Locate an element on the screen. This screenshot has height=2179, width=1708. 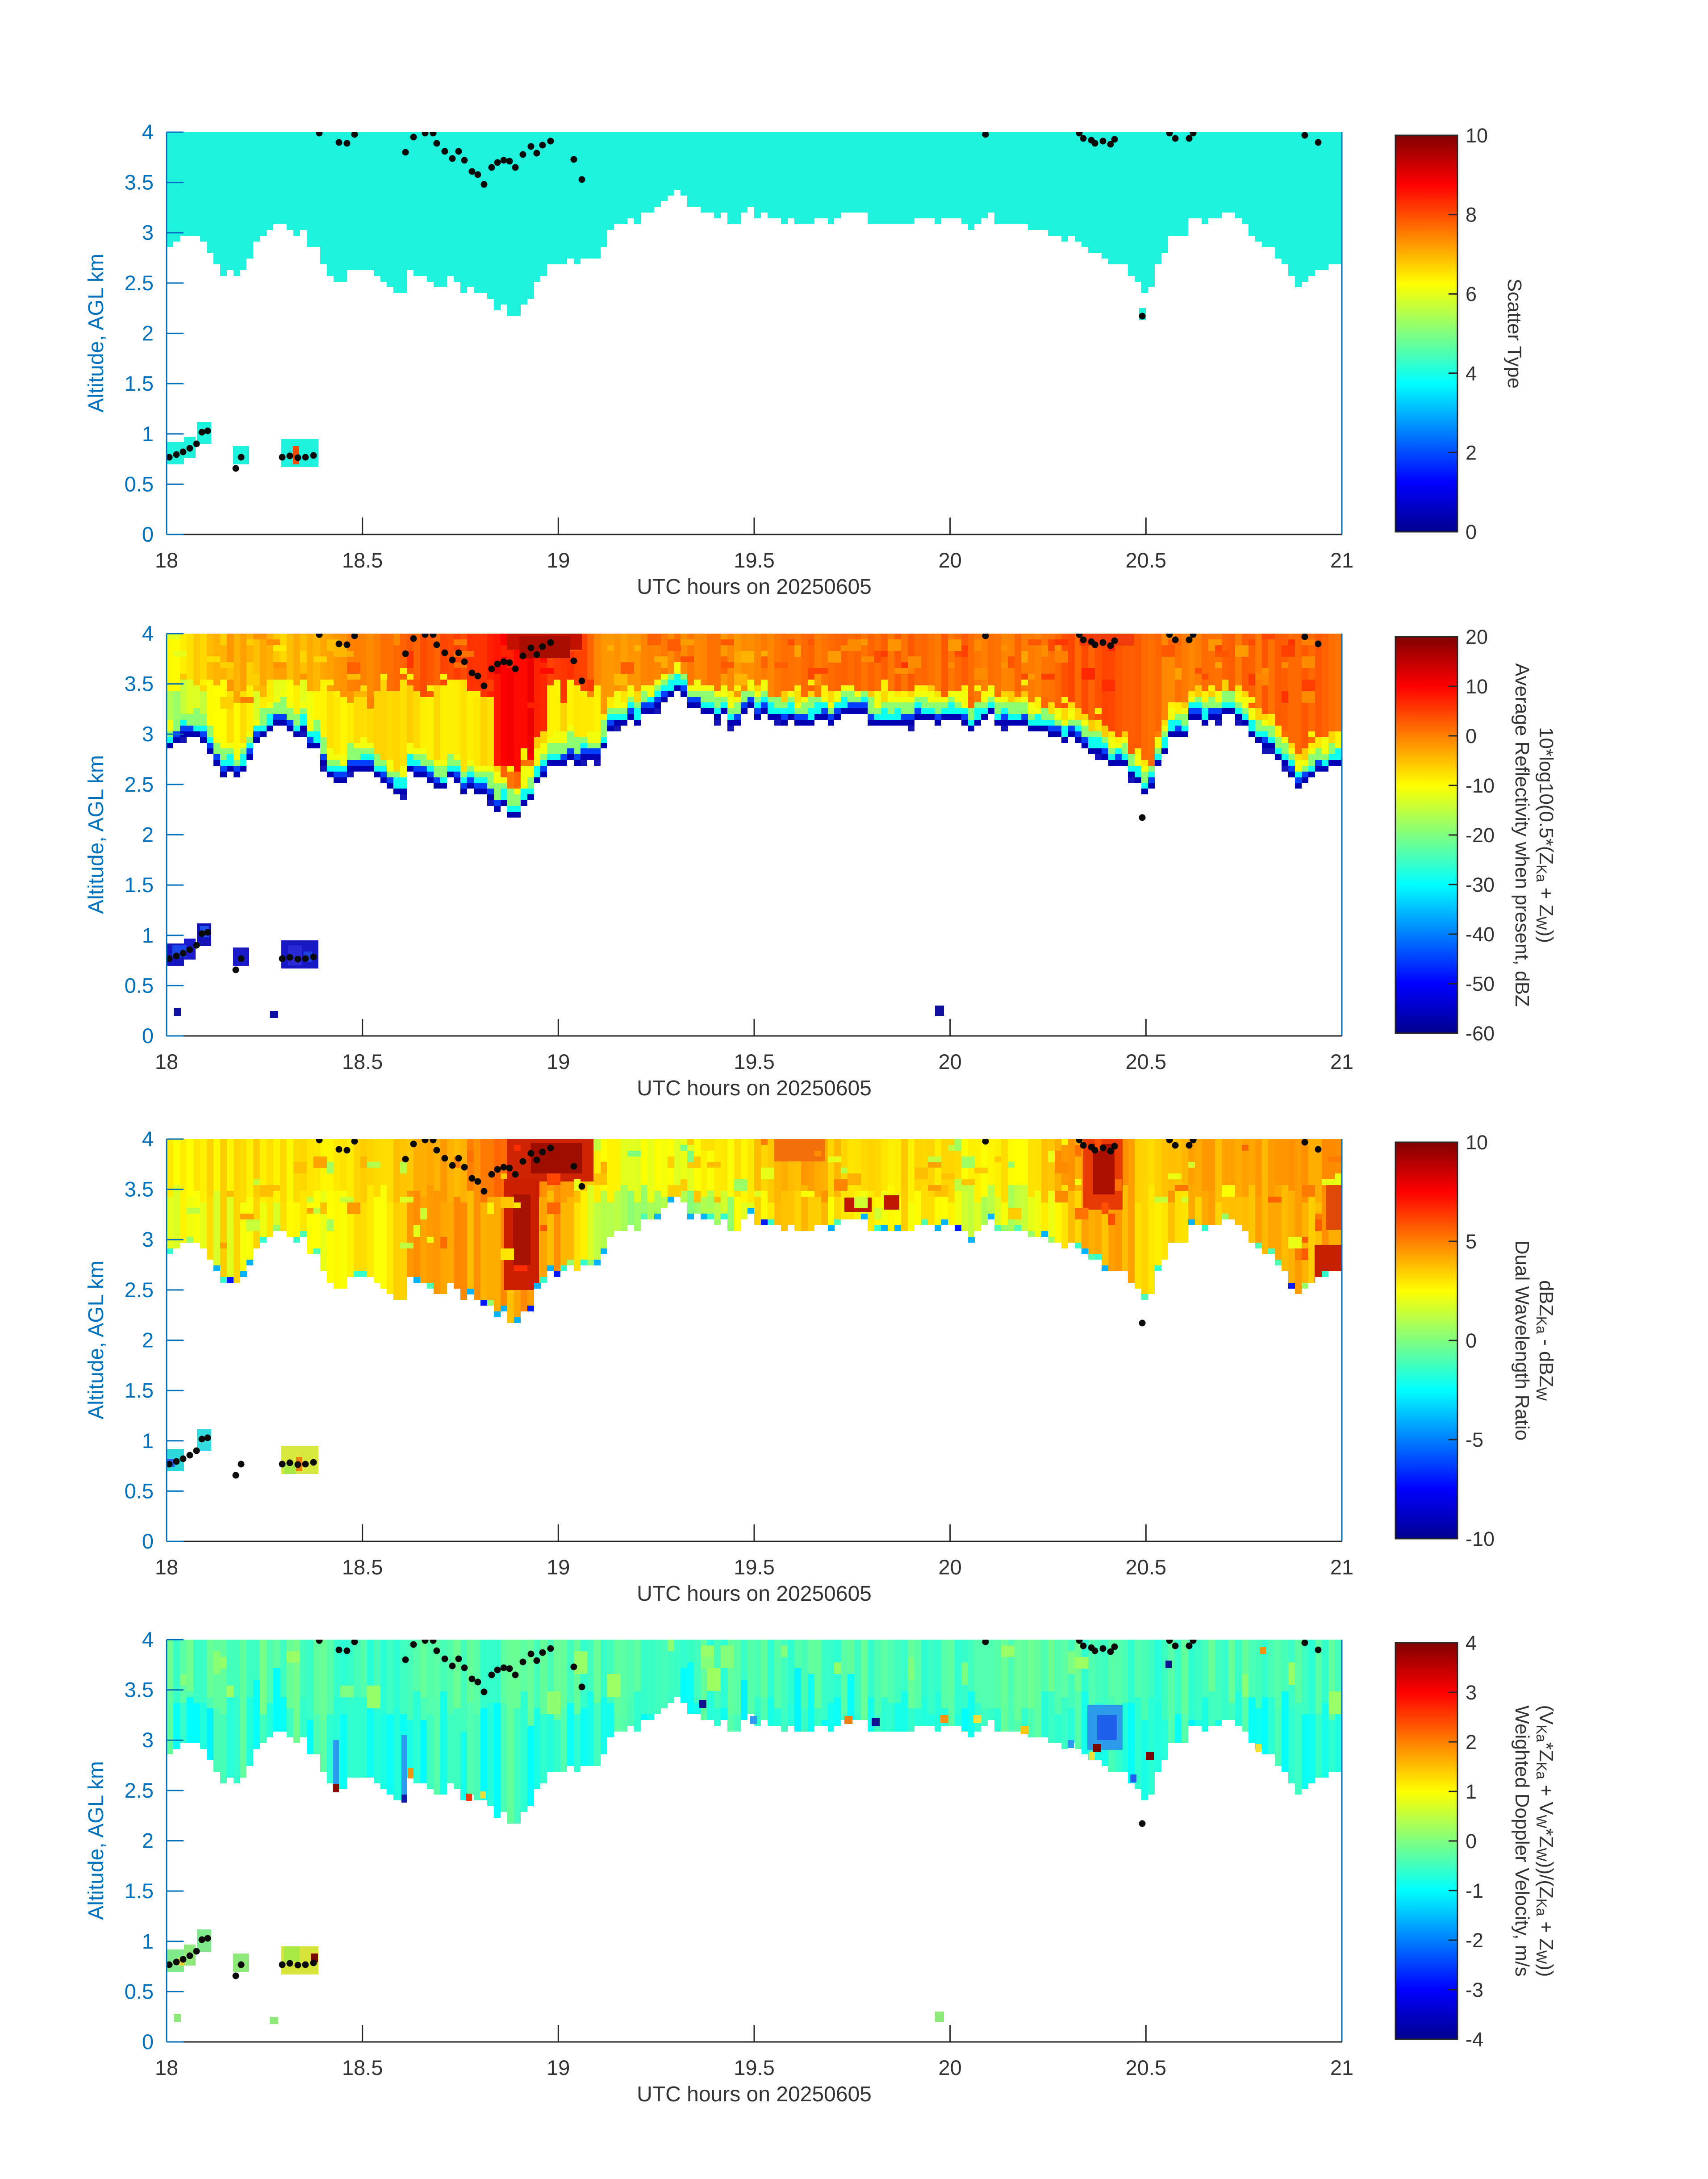
svg-text: -5 is located at coordinates (1474, 1439).